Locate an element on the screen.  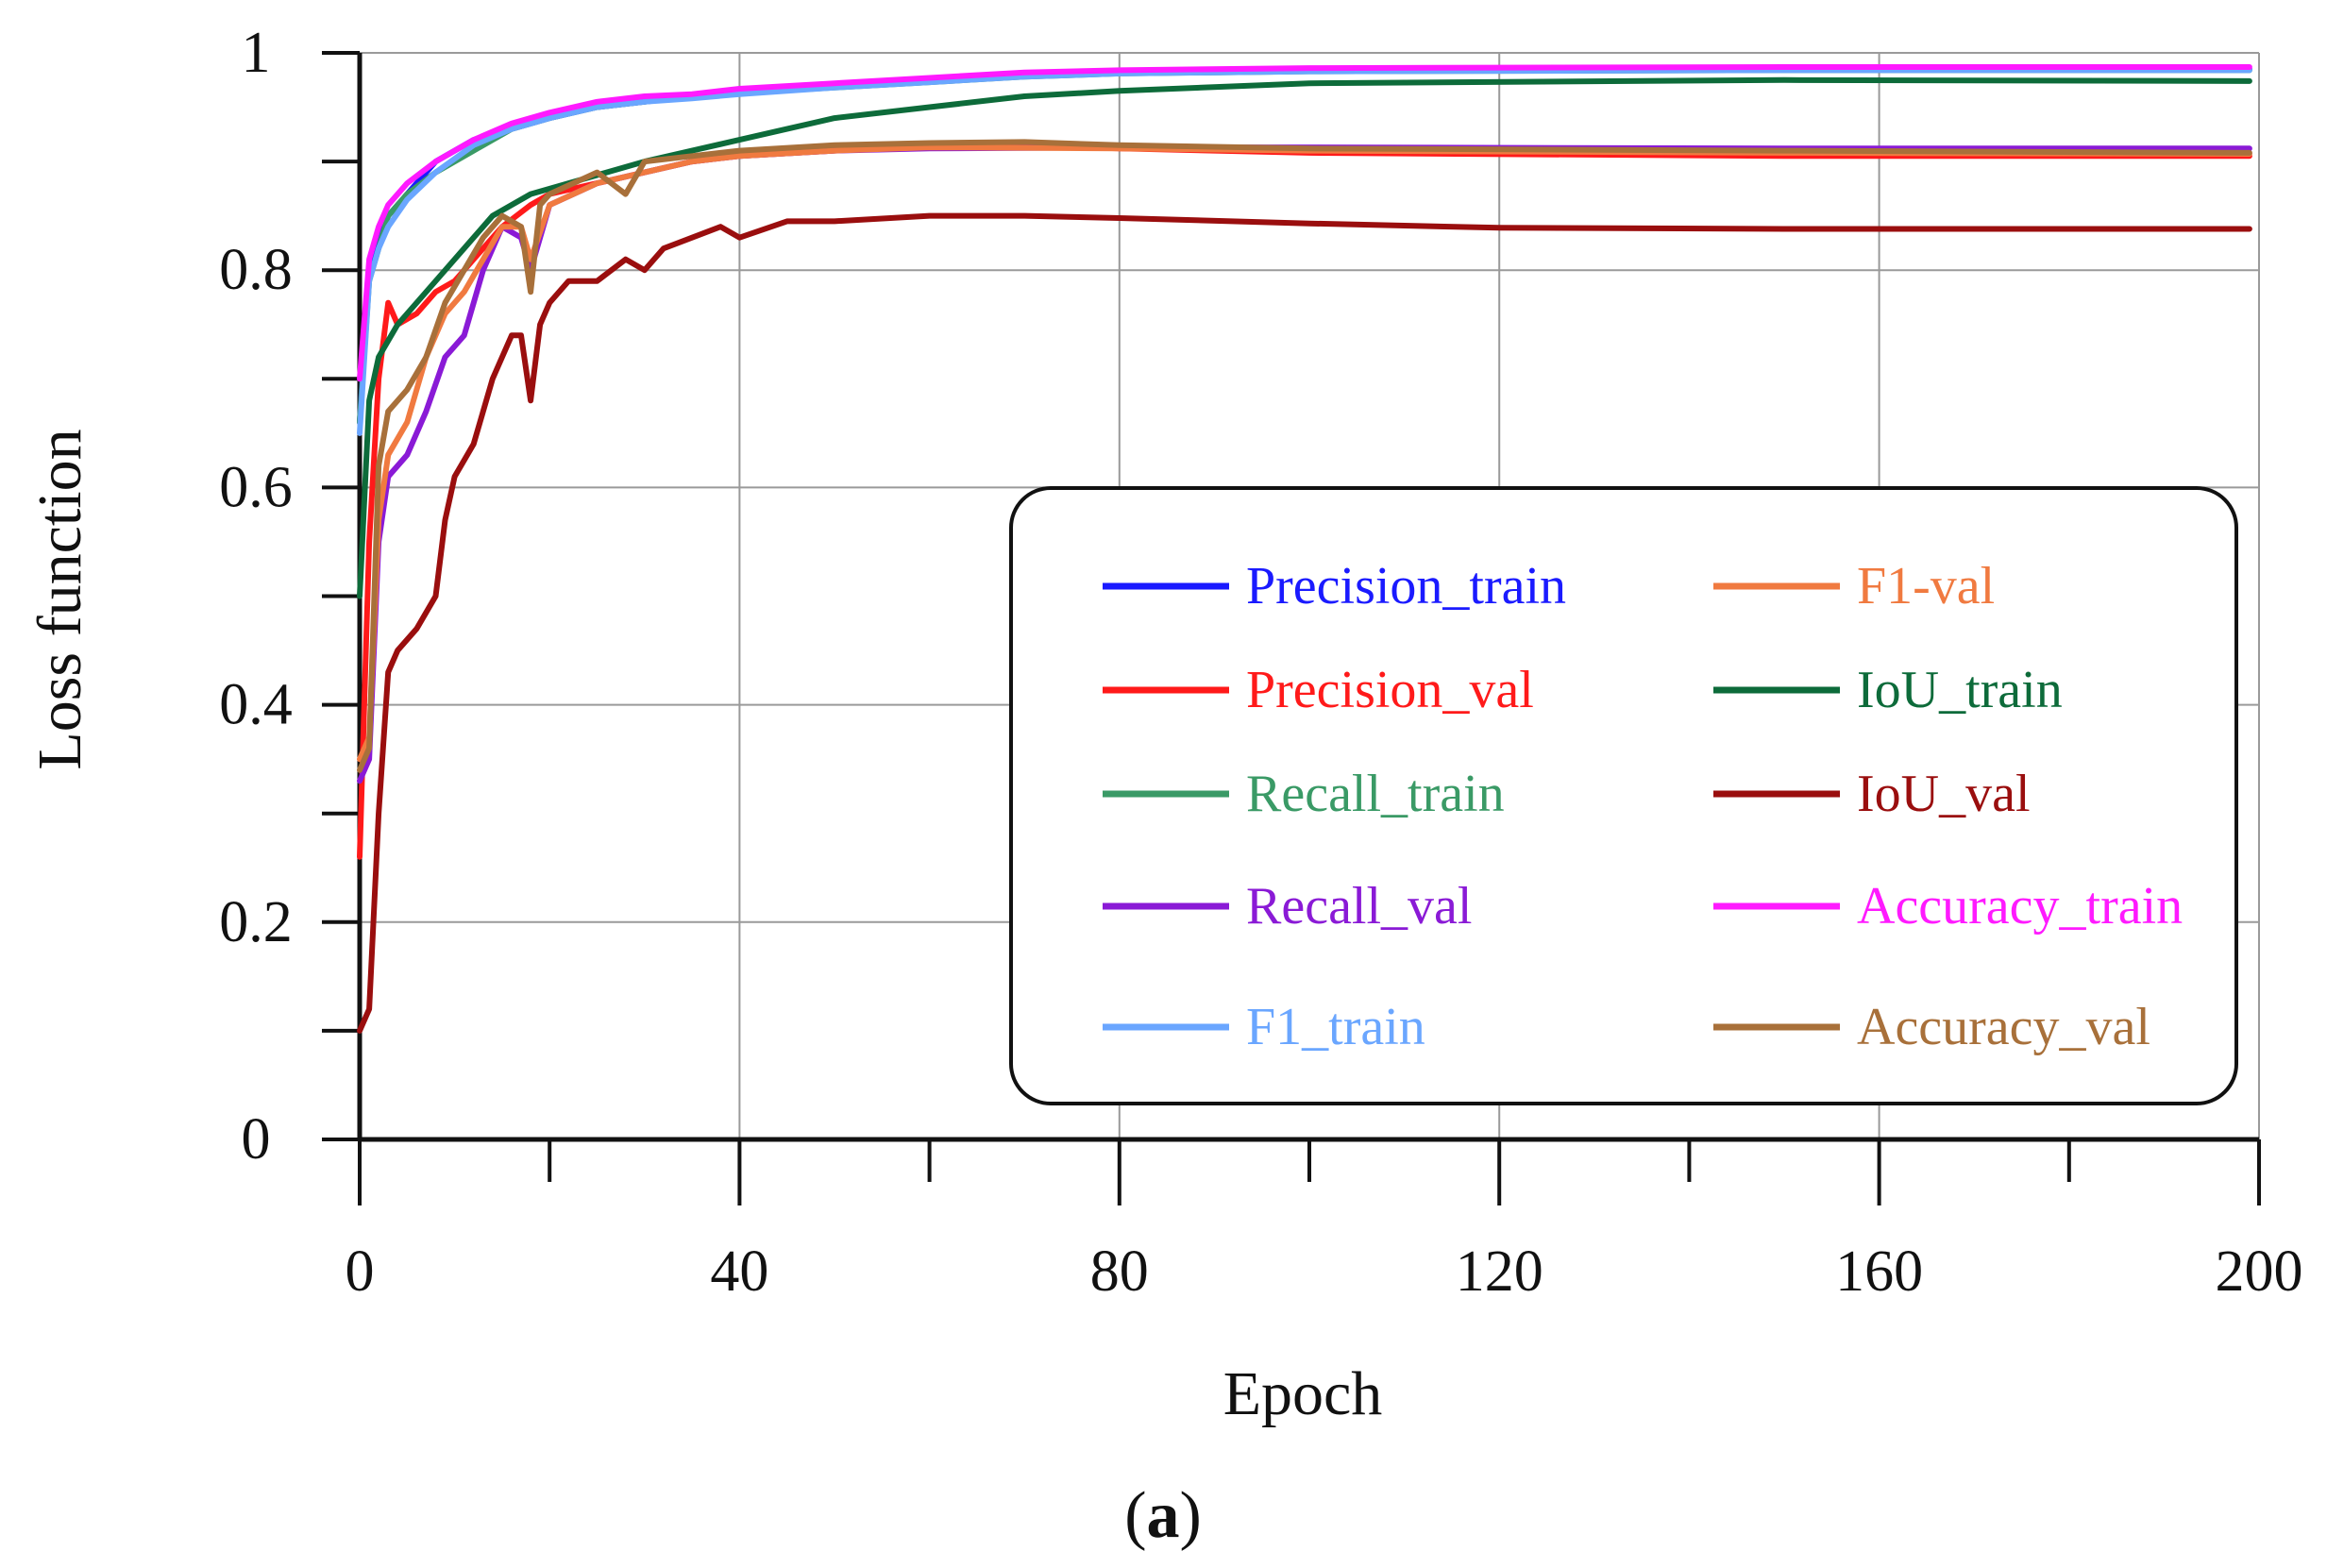
legend-label-iou-val: IoU_val is located at coordinates (1944, 794).